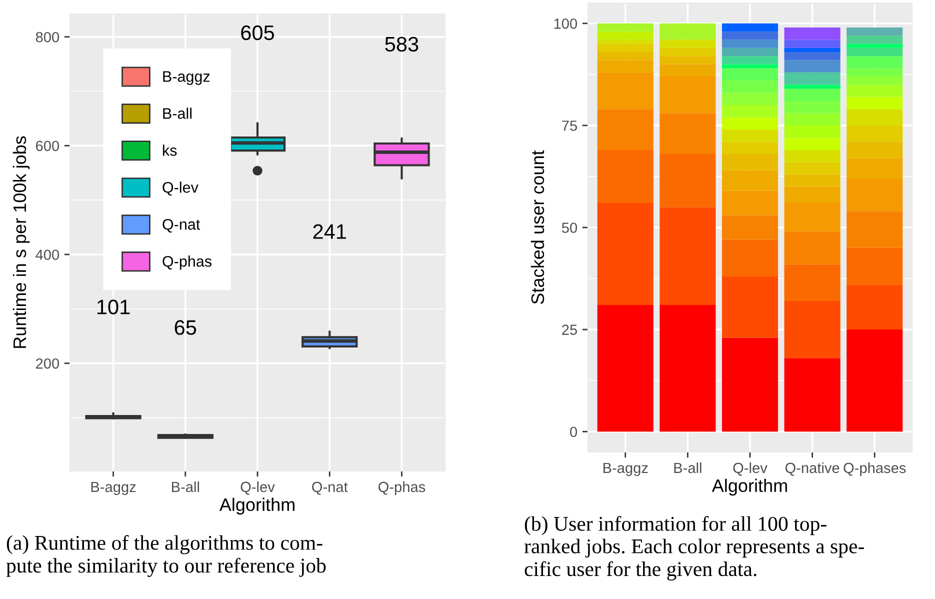 The width and height of the screenshot is (935, 599). What do you see at coordinates (169, 150) in the screenshot?
I see `legend-label: ks` at bounding box center [169, 150].